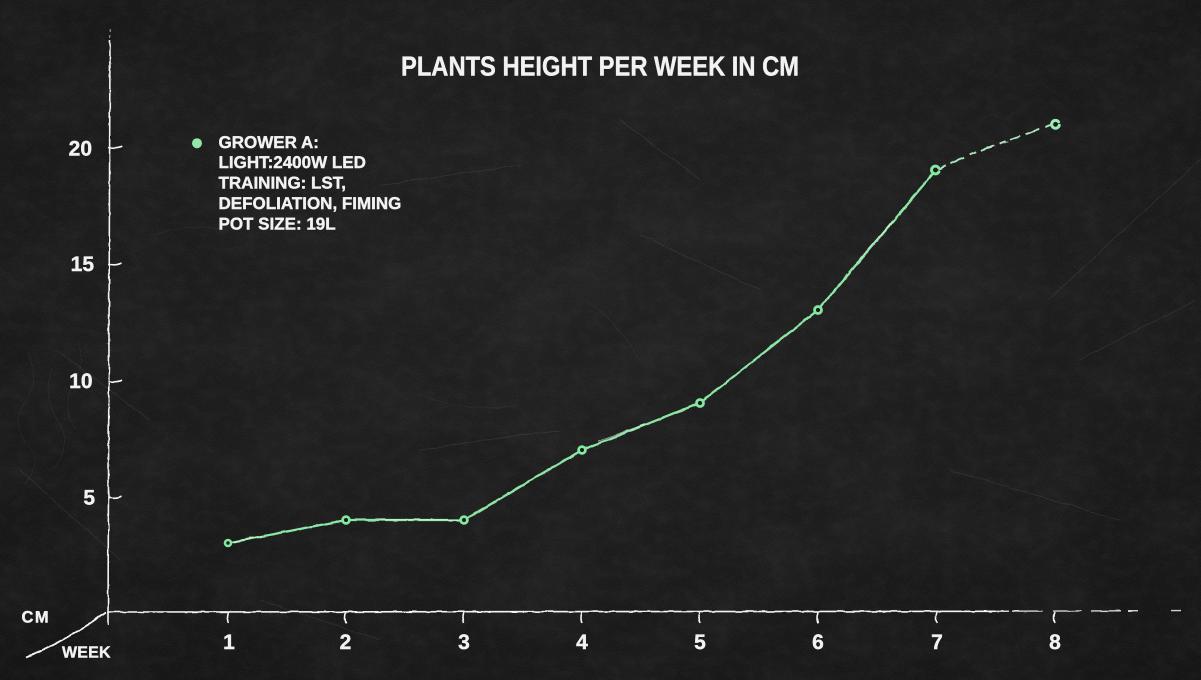  I want to click on svg-text: 15, so click(83, 264).